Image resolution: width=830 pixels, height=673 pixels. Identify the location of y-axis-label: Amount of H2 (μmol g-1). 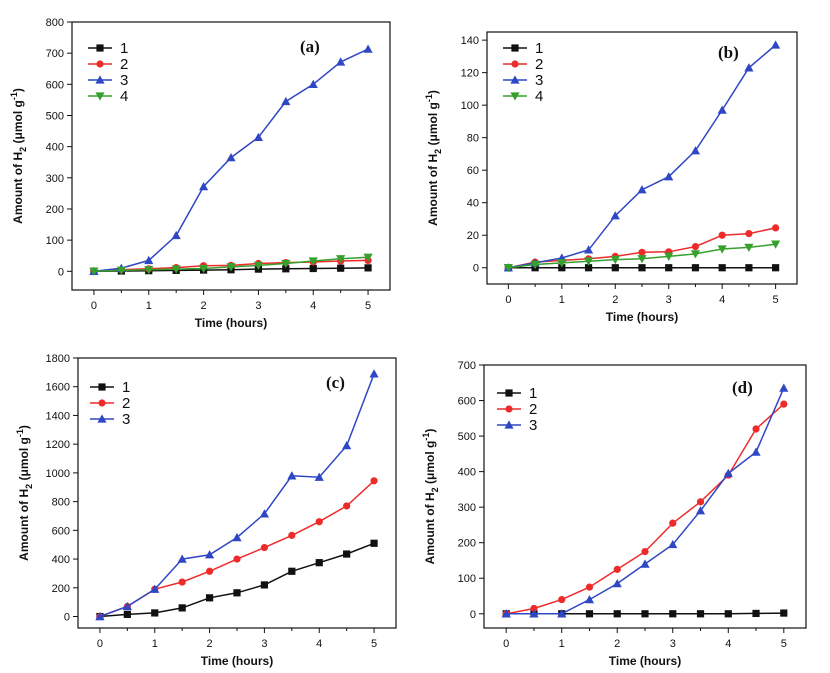
(433, 158).